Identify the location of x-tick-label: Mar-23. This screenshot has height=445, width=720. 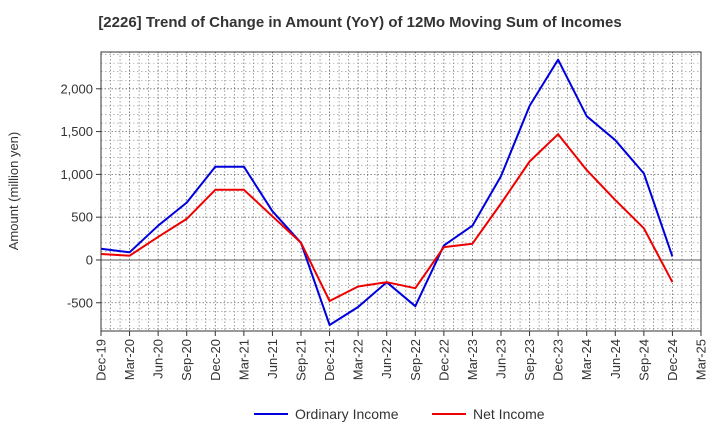
(472, 359).